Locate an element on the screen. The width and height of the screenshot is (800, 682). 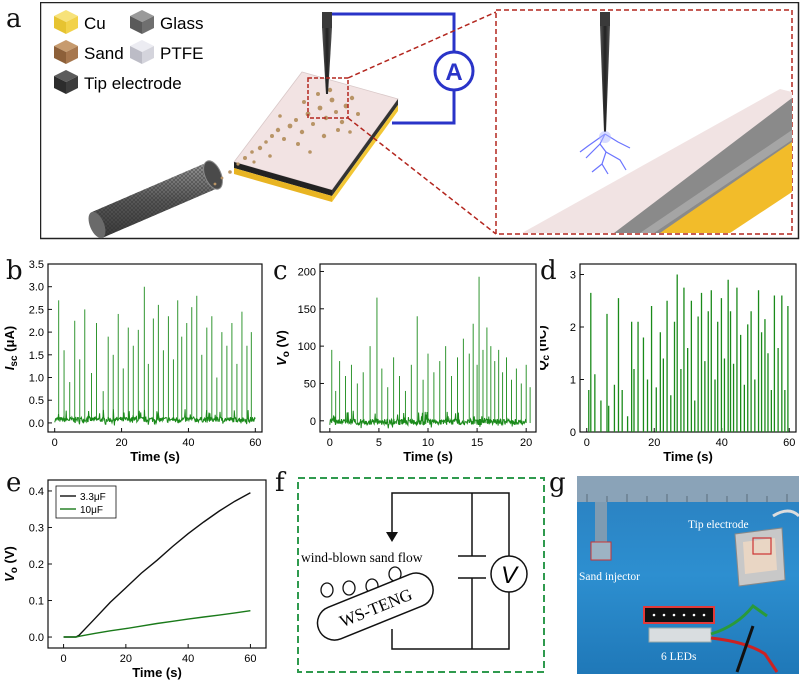
circuit-wires is located at coordinates (391, 68).